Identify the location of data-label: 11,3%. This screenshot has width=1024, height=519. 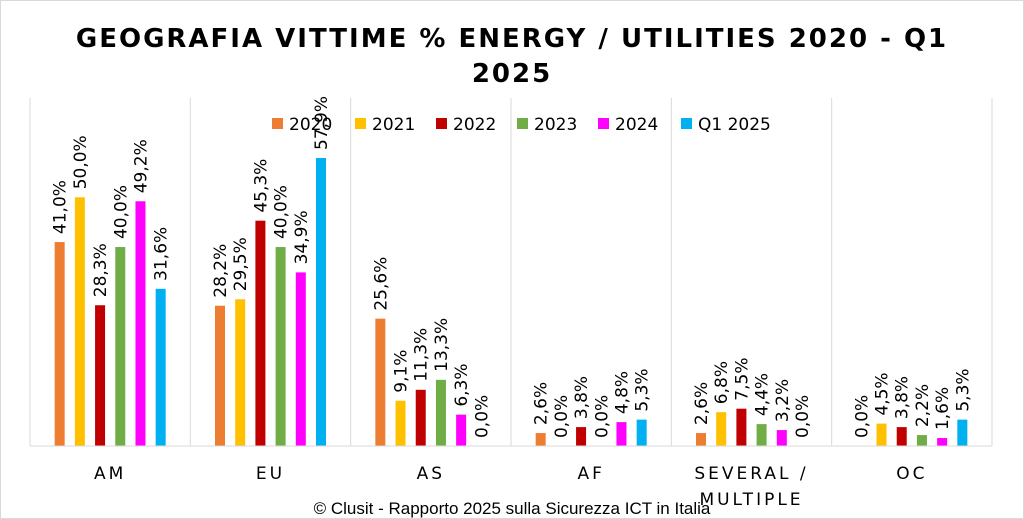
(422, 355).